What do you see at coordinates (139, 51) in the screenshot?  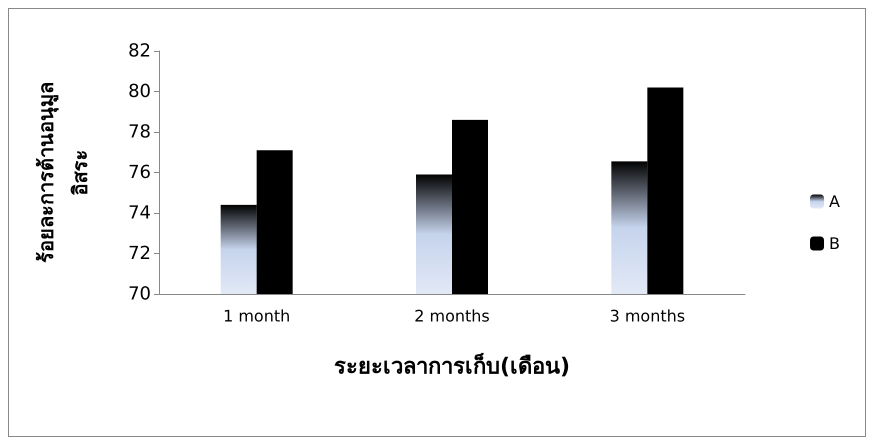 I see `y-tick-label: 82` at bounding box center [139, 51].